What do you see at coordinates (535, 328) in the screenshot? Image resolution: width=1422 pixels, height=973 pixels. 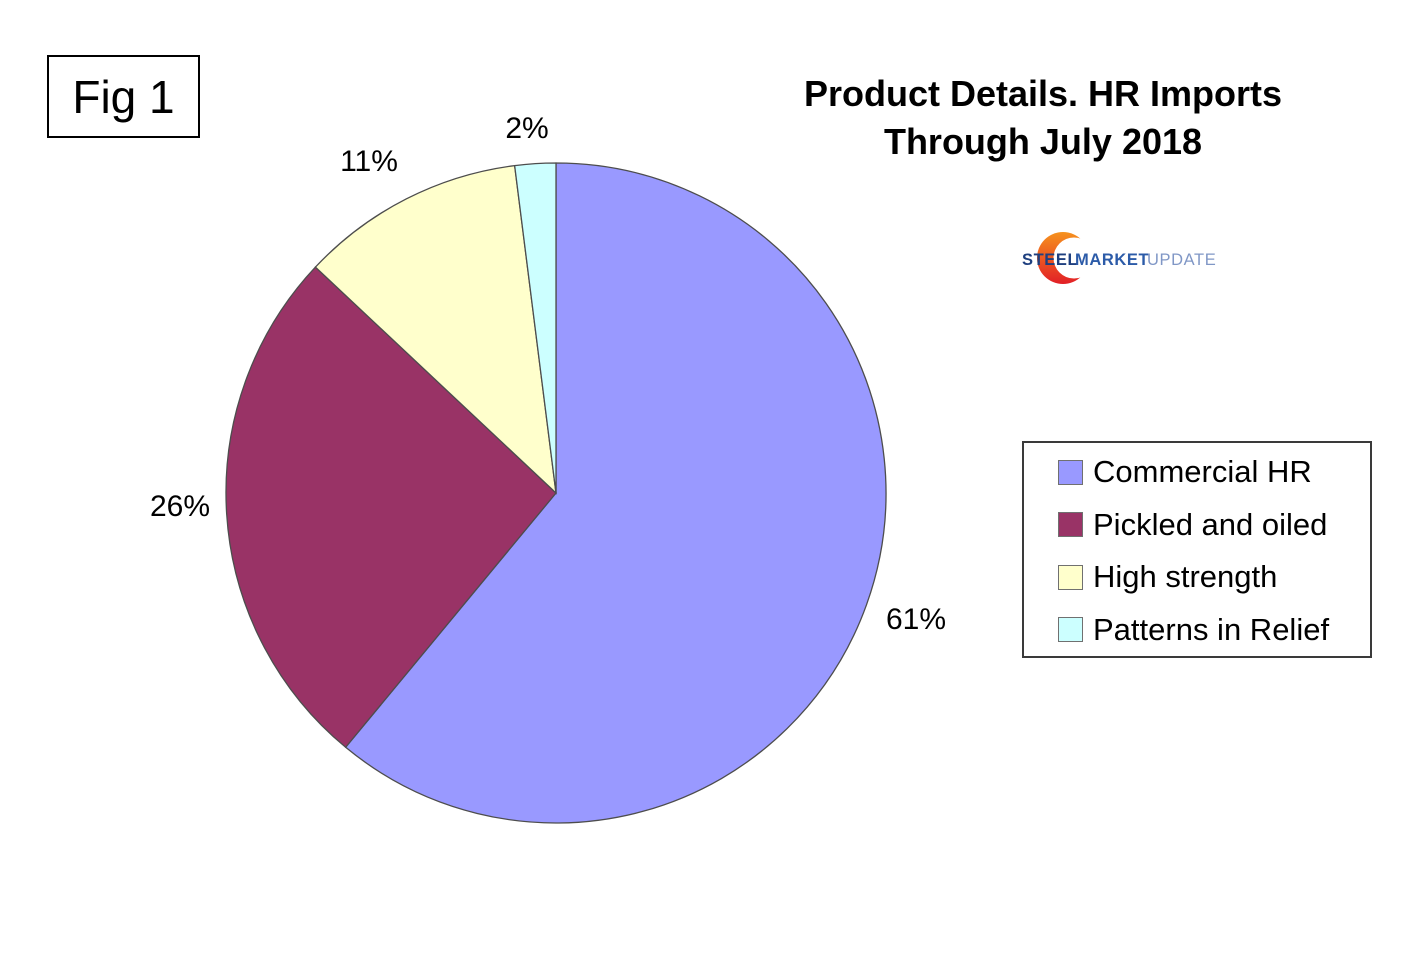 I see `pie-slice-patterns-in-relief` at bounding box center [535, 328].